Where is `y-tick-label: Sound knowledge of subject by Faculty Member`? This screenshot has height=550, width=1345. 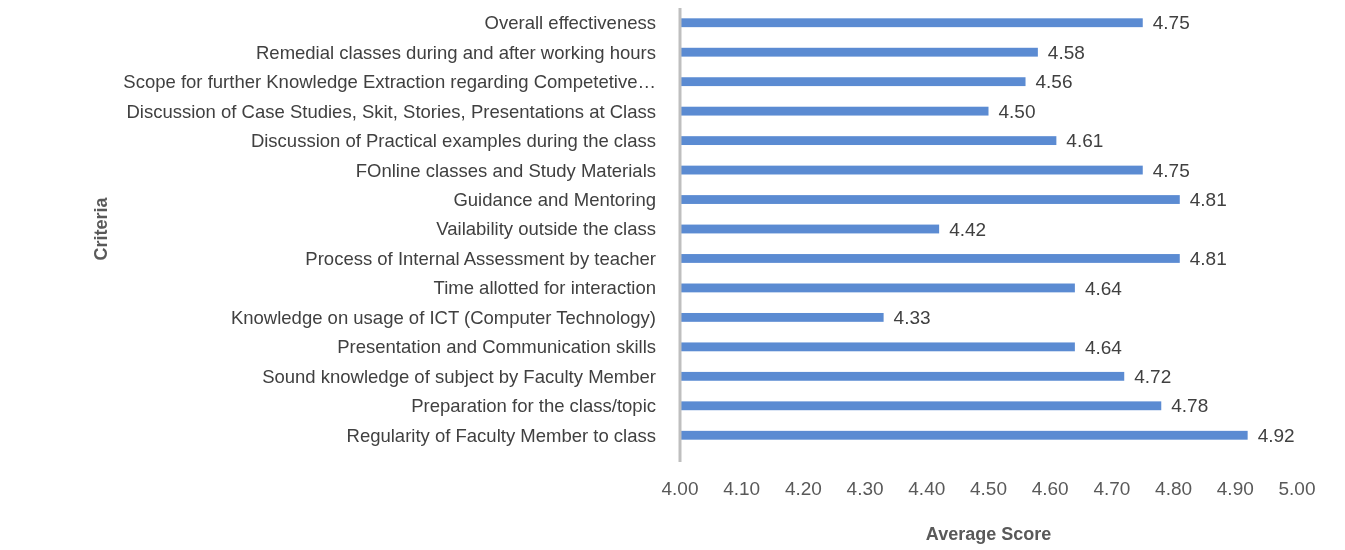
y-tick-label: Sound knowledge of subject by Faculty Member is located at coordinates (459, 376).